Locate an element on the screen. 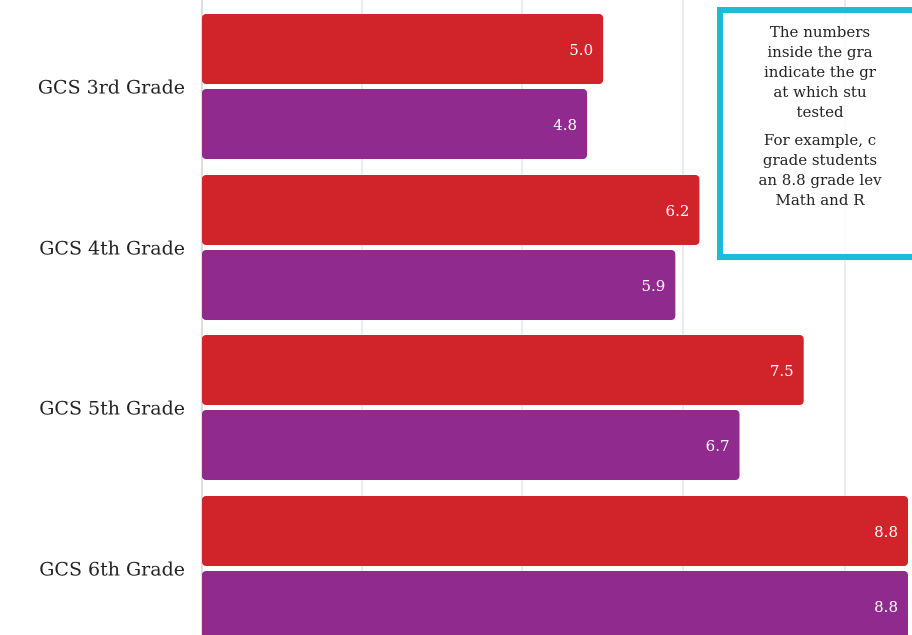  bar-value-label-2-1: 6.2 is located at coordinates (678, 211).